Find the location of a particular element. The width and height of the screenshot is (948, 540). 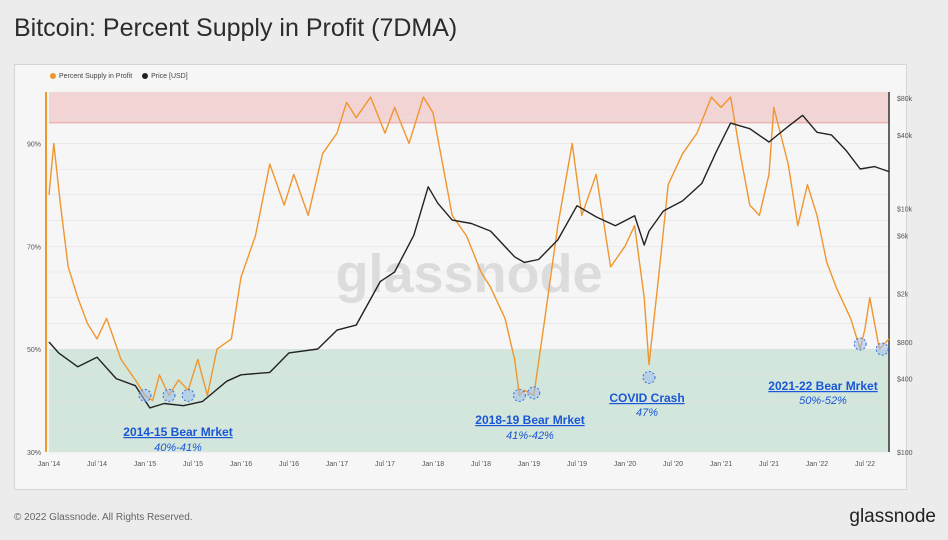

annotation-subtitle: 41%-42% is located at coordinates (530, 436).